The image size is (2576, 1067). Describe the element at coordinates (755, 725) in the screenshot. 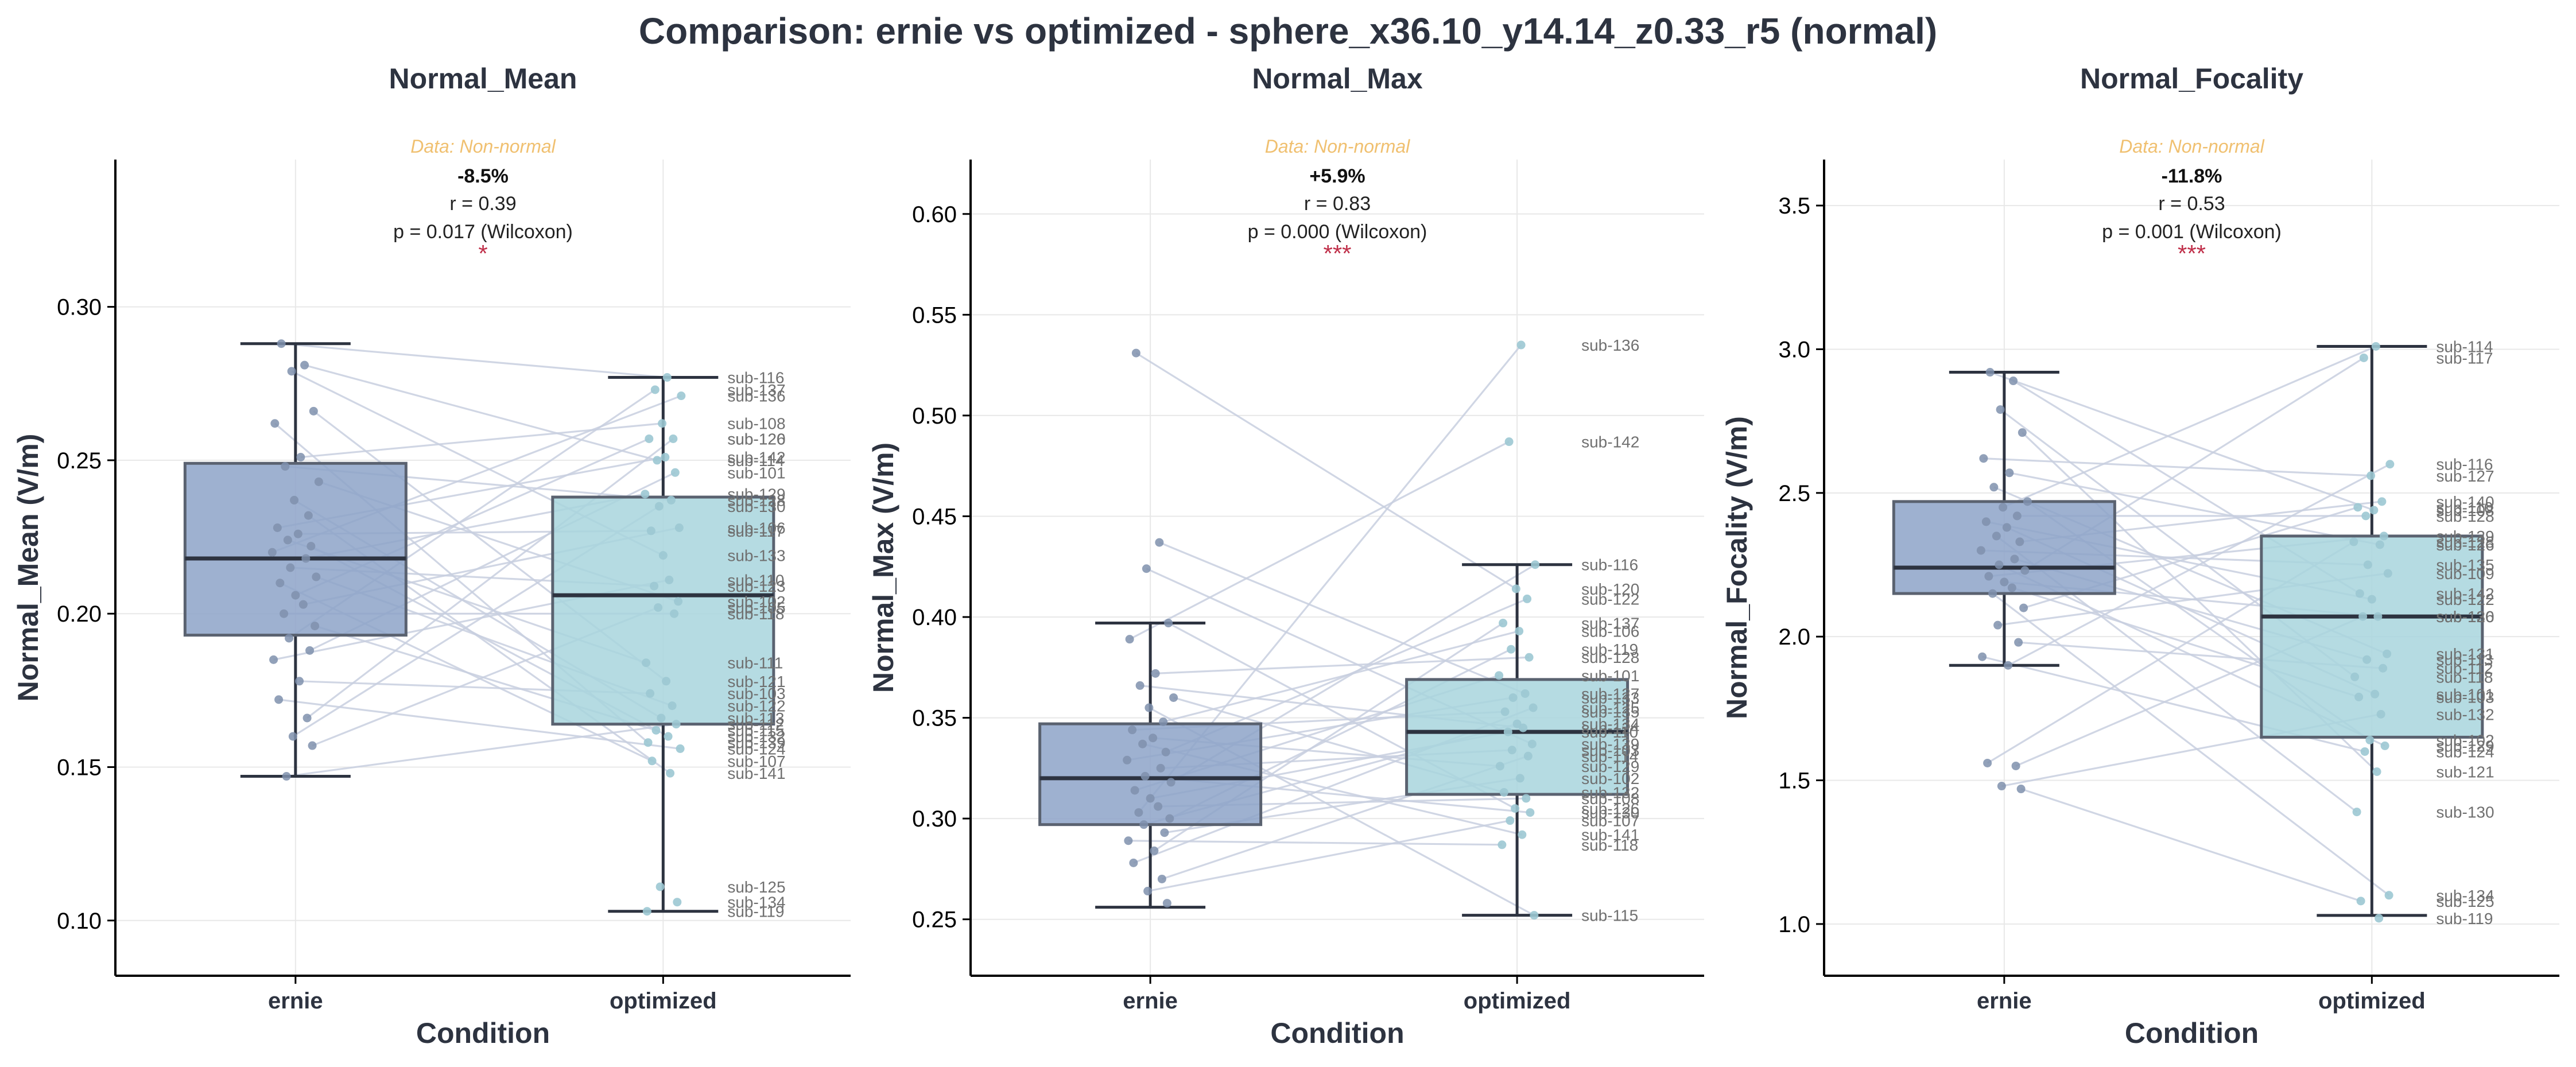

I see `subject-label: sub-112` at that location.